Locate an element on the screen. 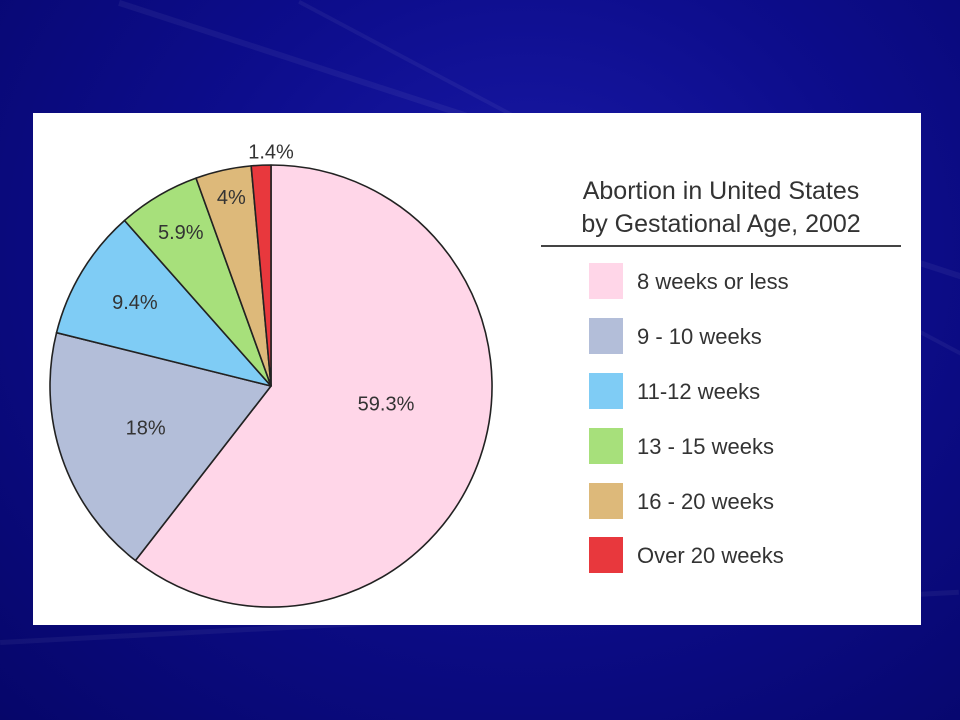 Image resolution: width=960 pixels, height=720 pixels. legend-item: Over 20 weeks is located at coordinates (749, 557).